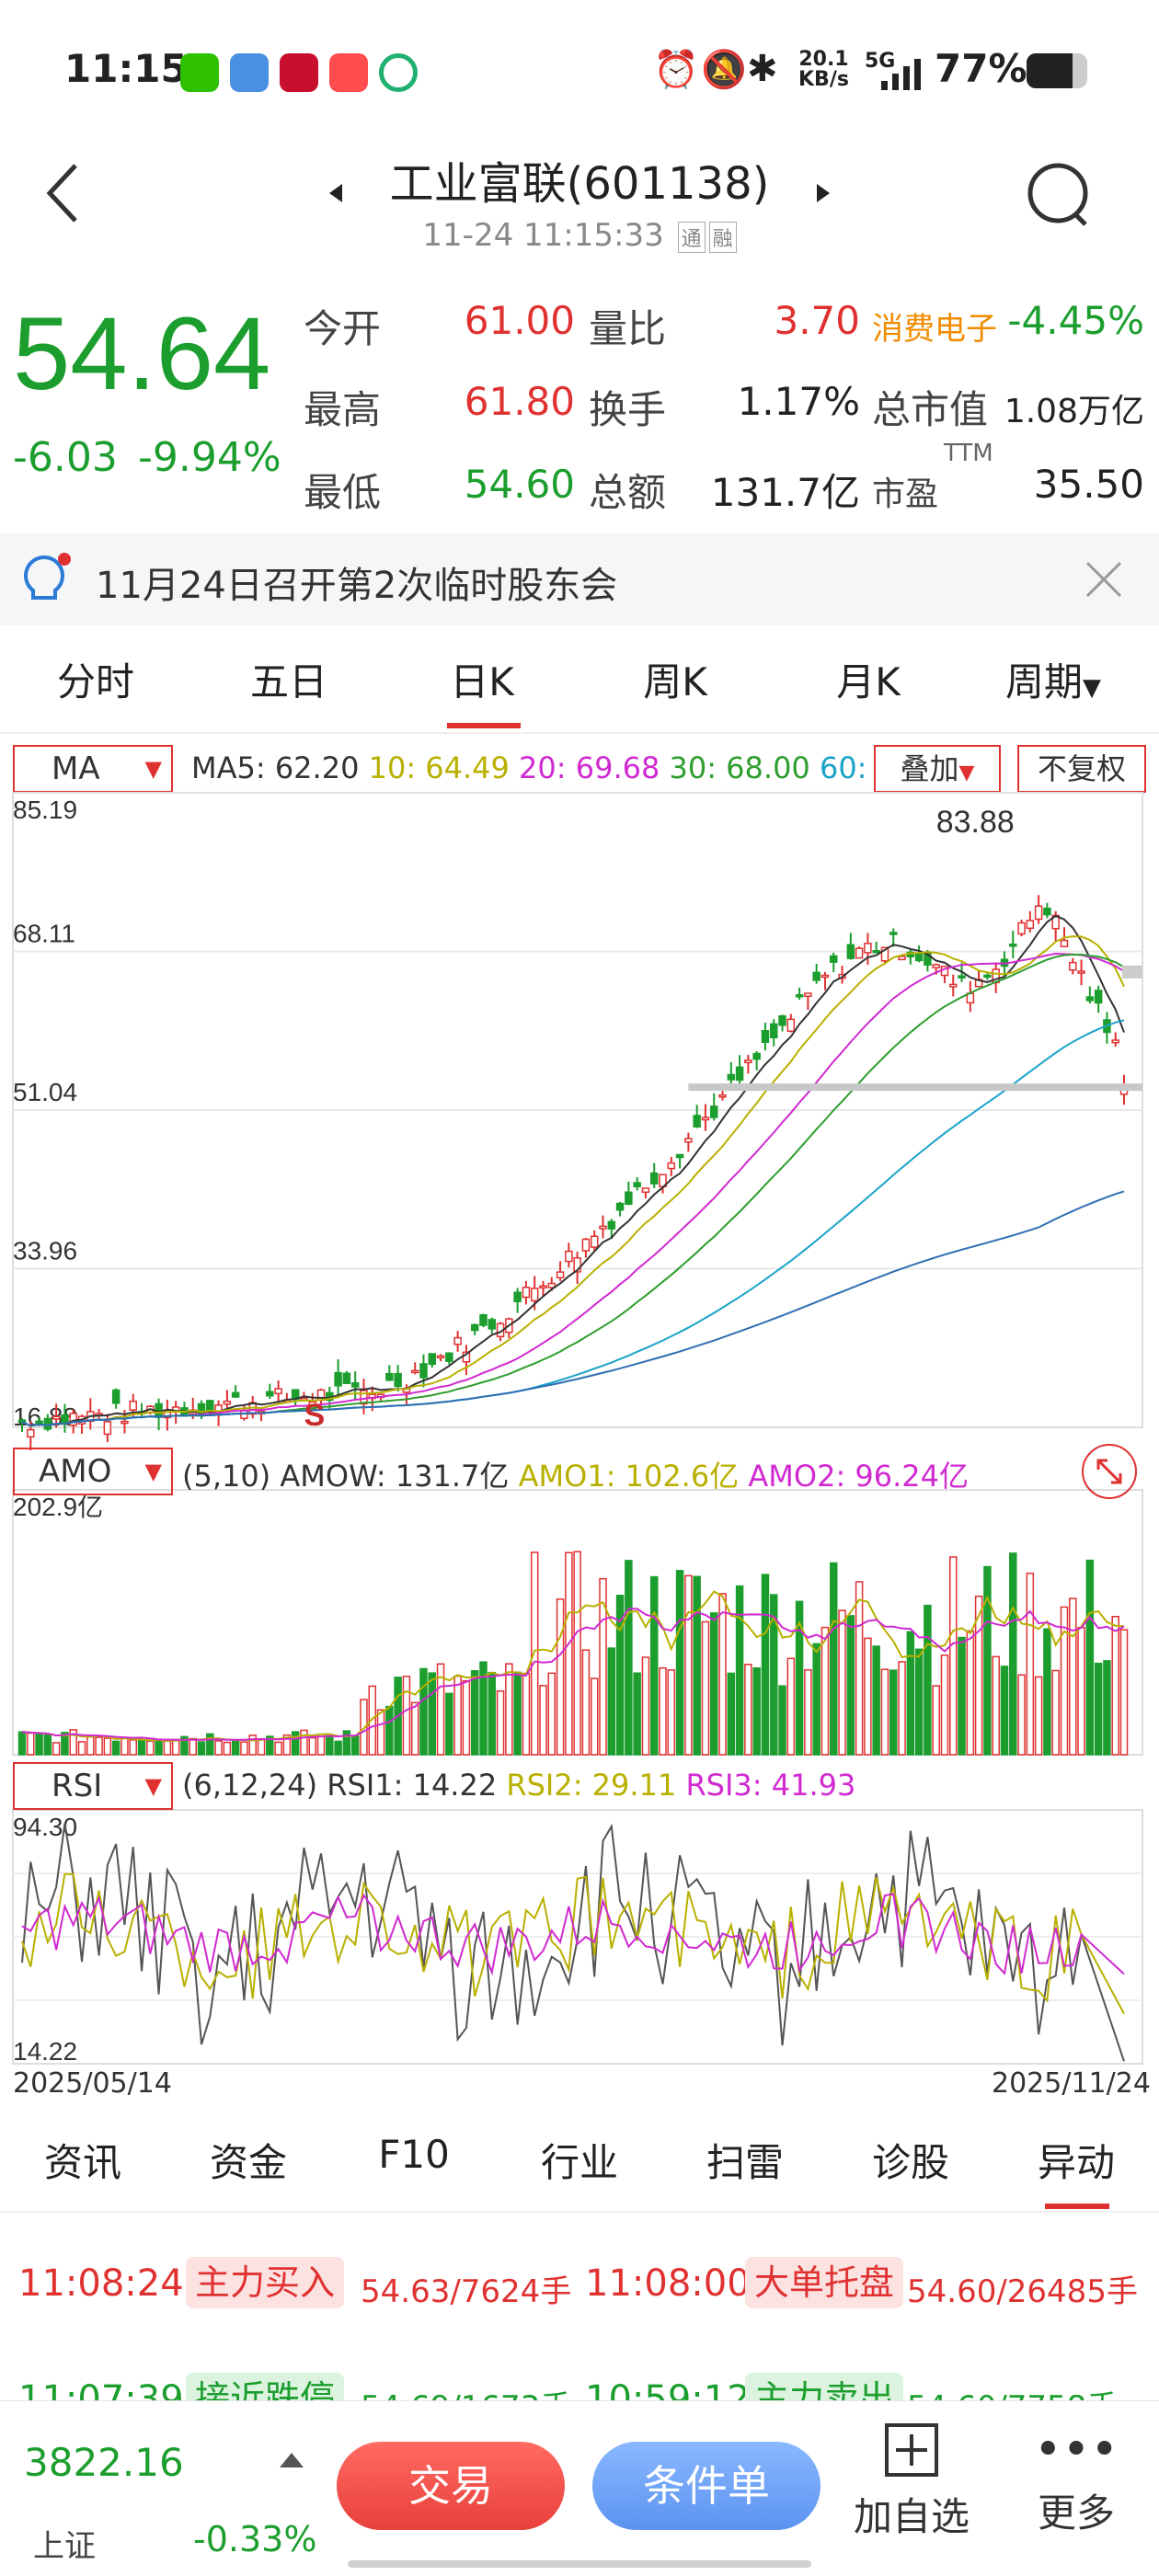  I want to click on caret-up-icon, so click(291, 2460).